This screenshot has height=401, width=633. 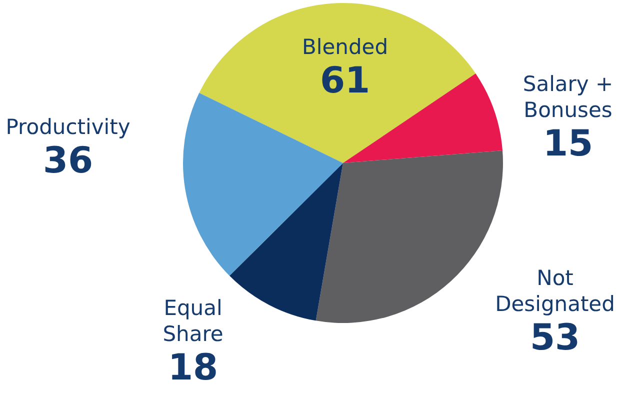 What do you see at coordinates (345, 81) in the screenshot?
I see `data-label: 61` at bounding box center [345, 81].